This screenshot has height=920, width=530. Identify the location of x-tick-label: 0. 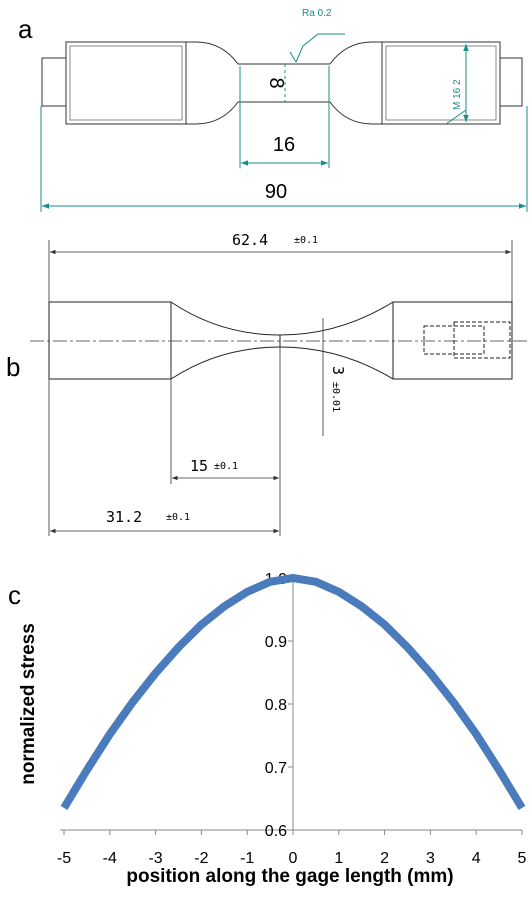
(293, 858).